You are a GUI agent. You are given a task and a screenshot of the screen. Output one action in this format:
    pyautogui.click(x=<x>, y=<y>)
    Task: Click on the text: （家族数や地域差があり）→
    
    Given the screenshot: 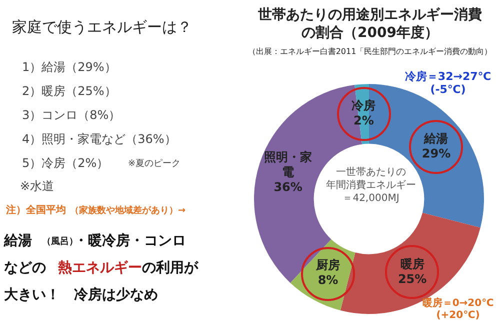 What is the action you would take?
    pyautogui.click(x=128, y=211)
    